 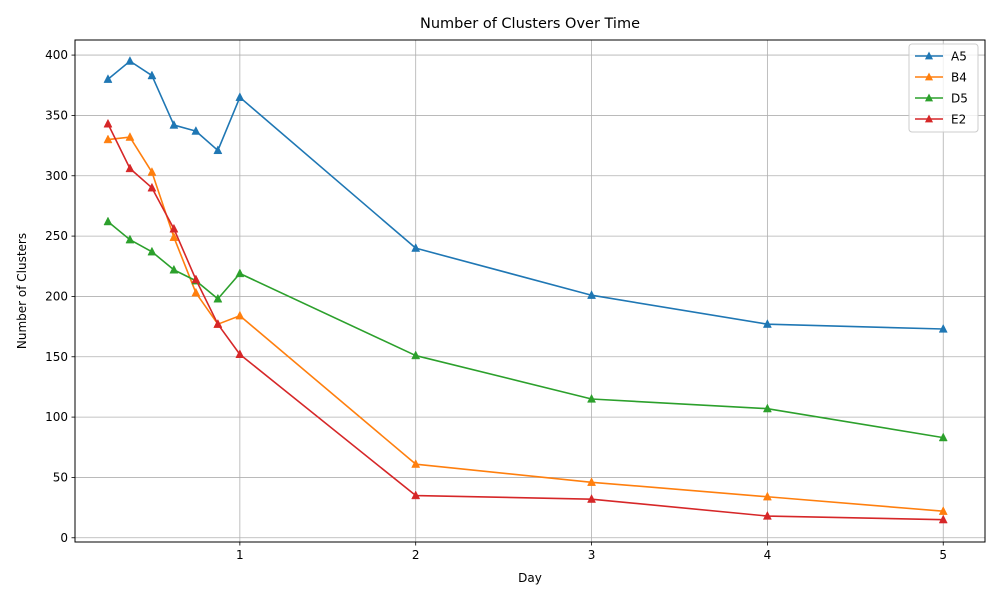 I want to click on x-tick-label: 5, so click(x=943, y=555).